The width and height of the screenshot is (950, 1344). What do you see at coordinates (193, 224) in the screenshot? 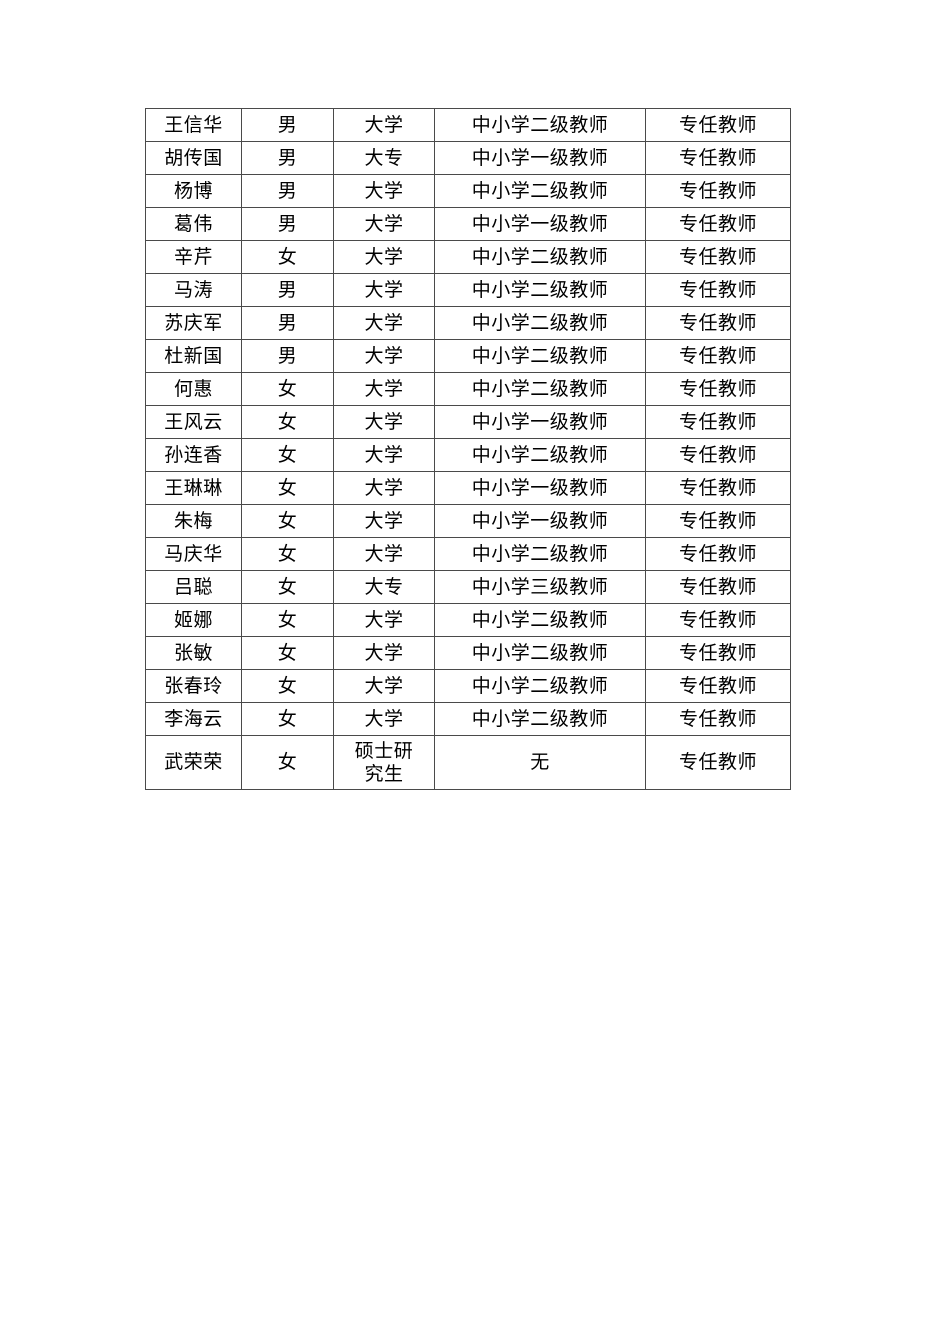
I see `cell-name: 葛伟` at bounding box center [193, 224].